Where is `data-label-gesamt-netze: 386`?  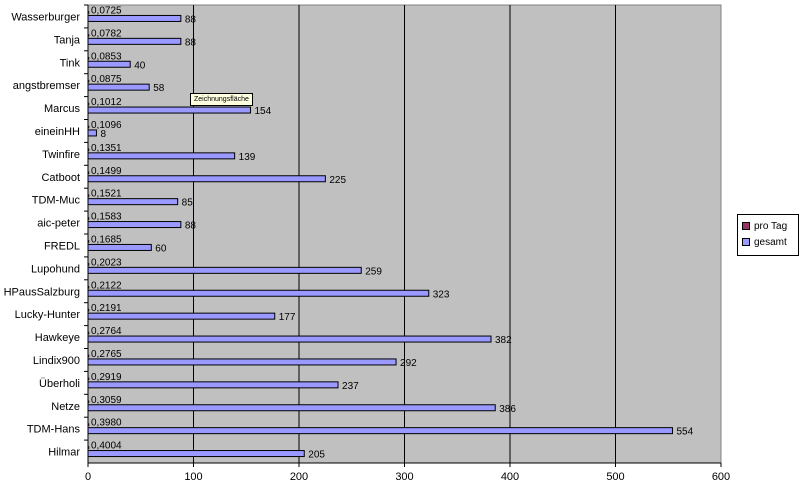
data-label-gesamt-netze: 386 is located at coordinates (507, 409).